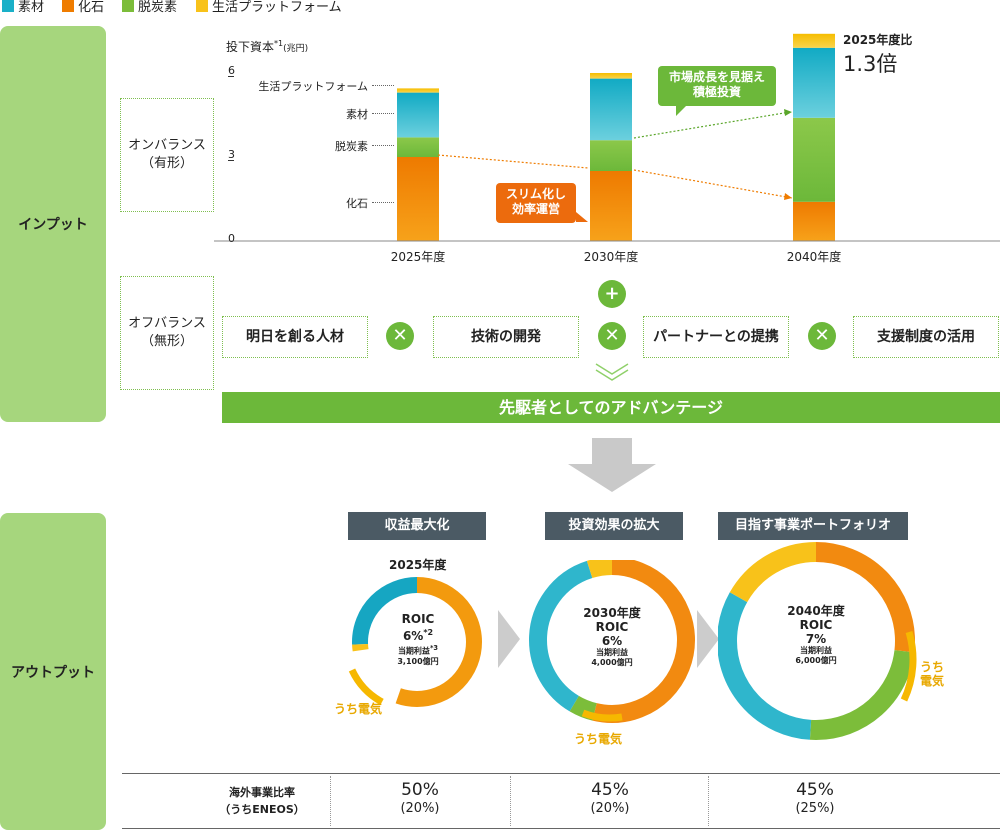 The height and width of the screenshot is (830, 1000). Describe the element at coordinates (351, 146) in the screenshot. I see `stack-label-decarbon: 脱炭素` at that location.